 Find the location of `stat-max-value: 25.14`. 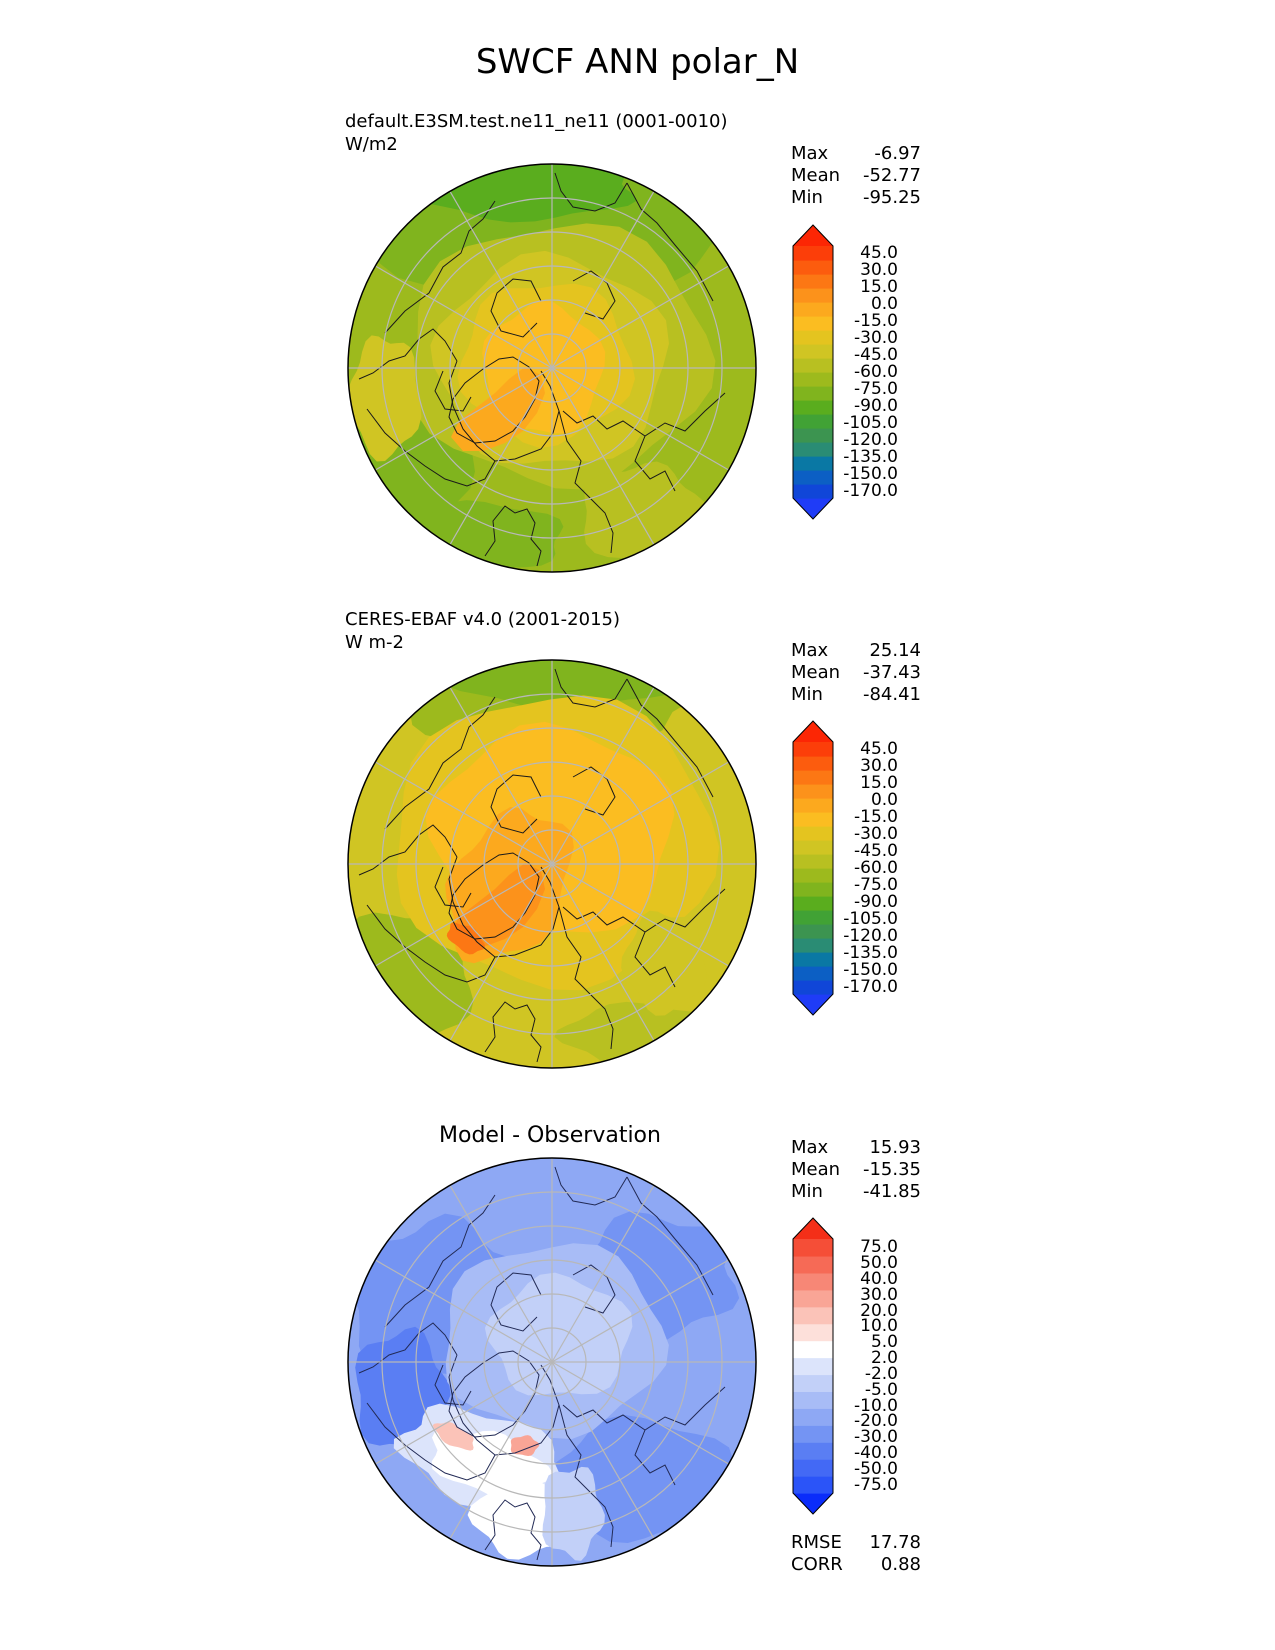

stat-max-value: 25.14 is located at coordinates (895, 650).